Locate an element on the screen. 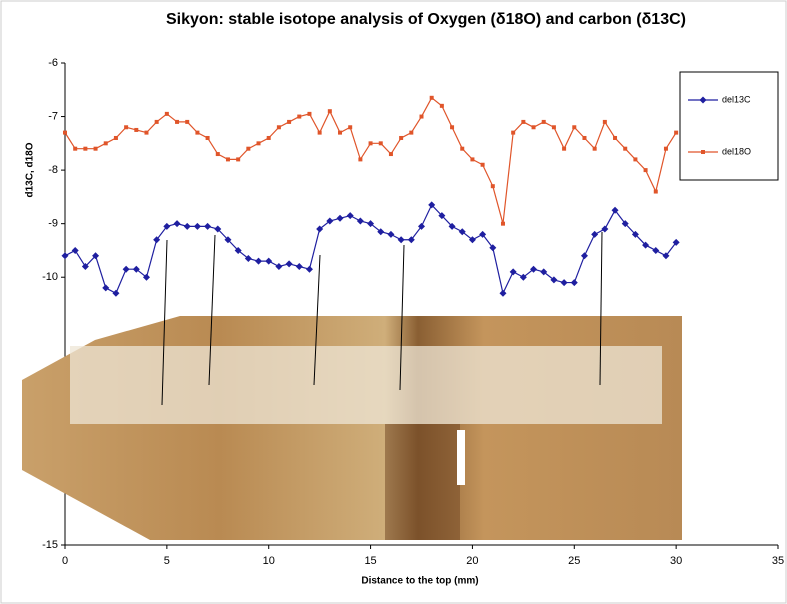  x-tick-label: 5 is located at coordinates (167, 561).